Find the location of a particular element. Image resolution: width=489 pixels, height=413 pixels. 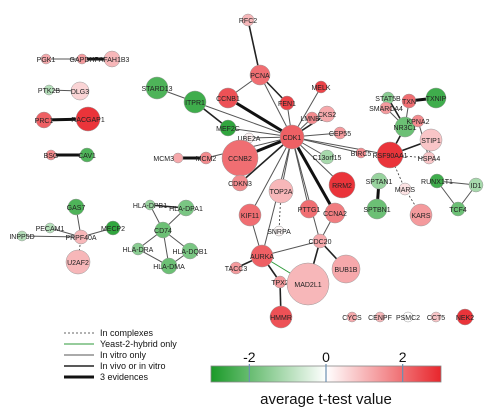

node-label: PRPF40A is located at coordinates (80, 238).